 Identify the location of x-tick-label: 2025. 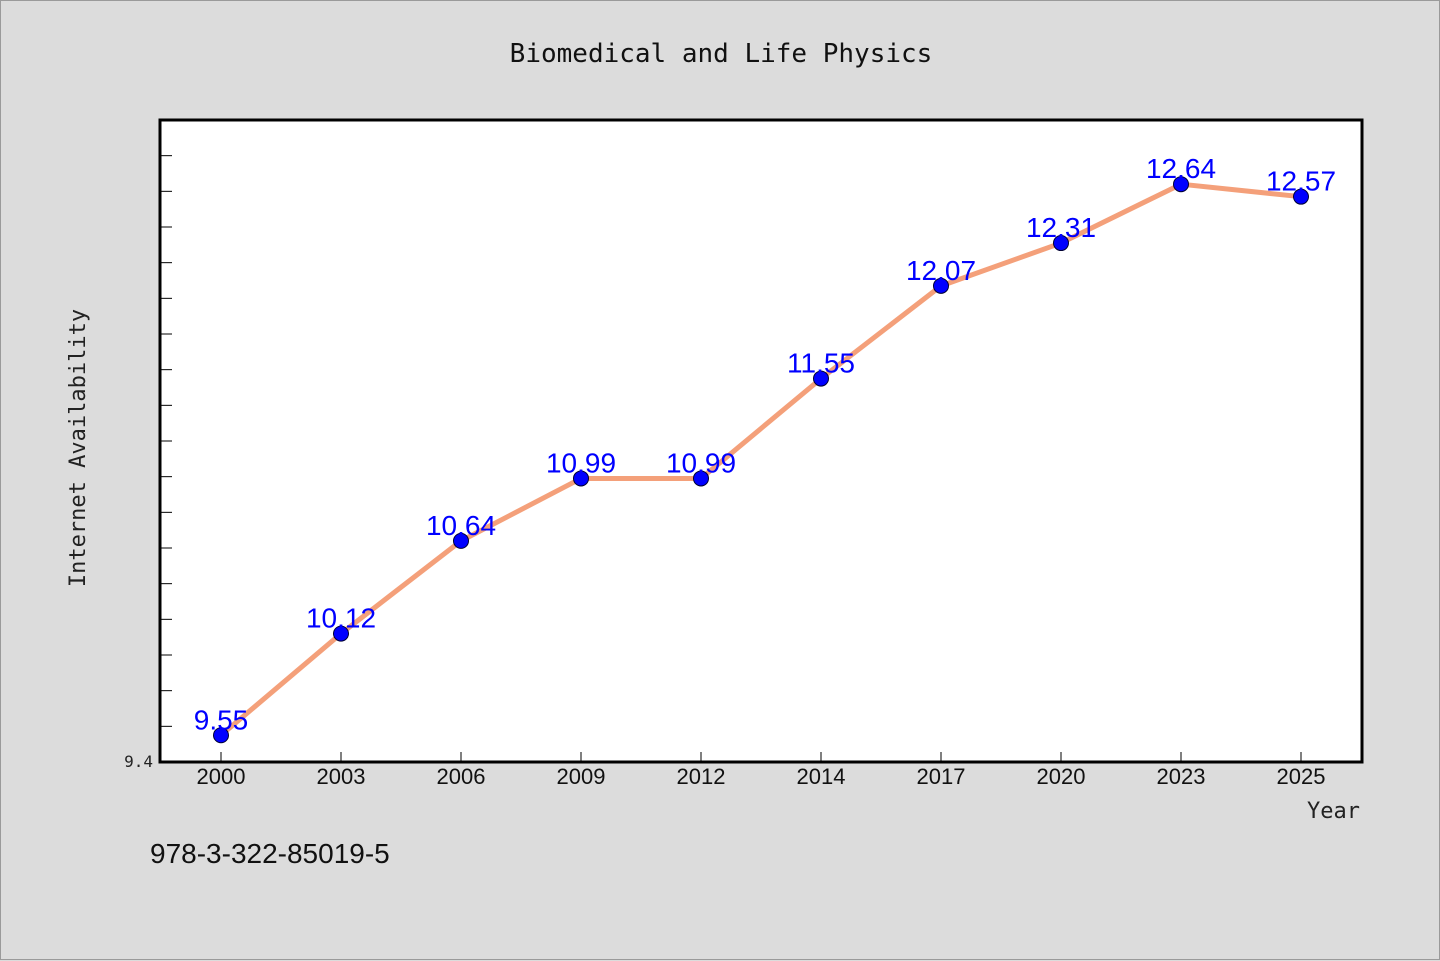
(1301, 776).